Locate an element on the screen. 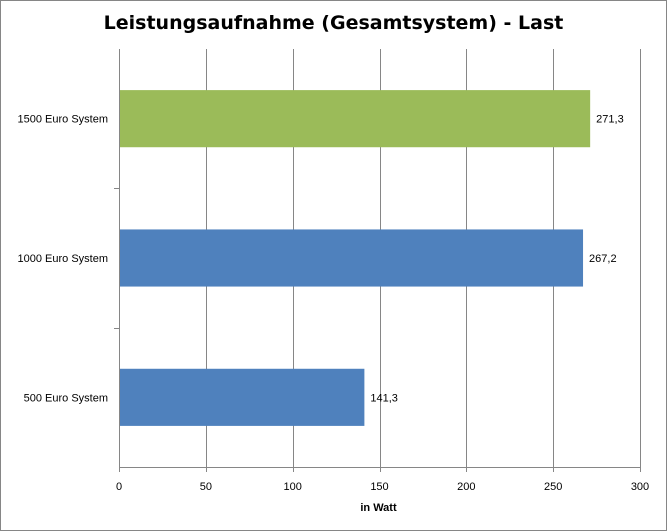 This screenshot has height=531, width=667. x-tick-label: 50 is located at coordinates (206, 487).